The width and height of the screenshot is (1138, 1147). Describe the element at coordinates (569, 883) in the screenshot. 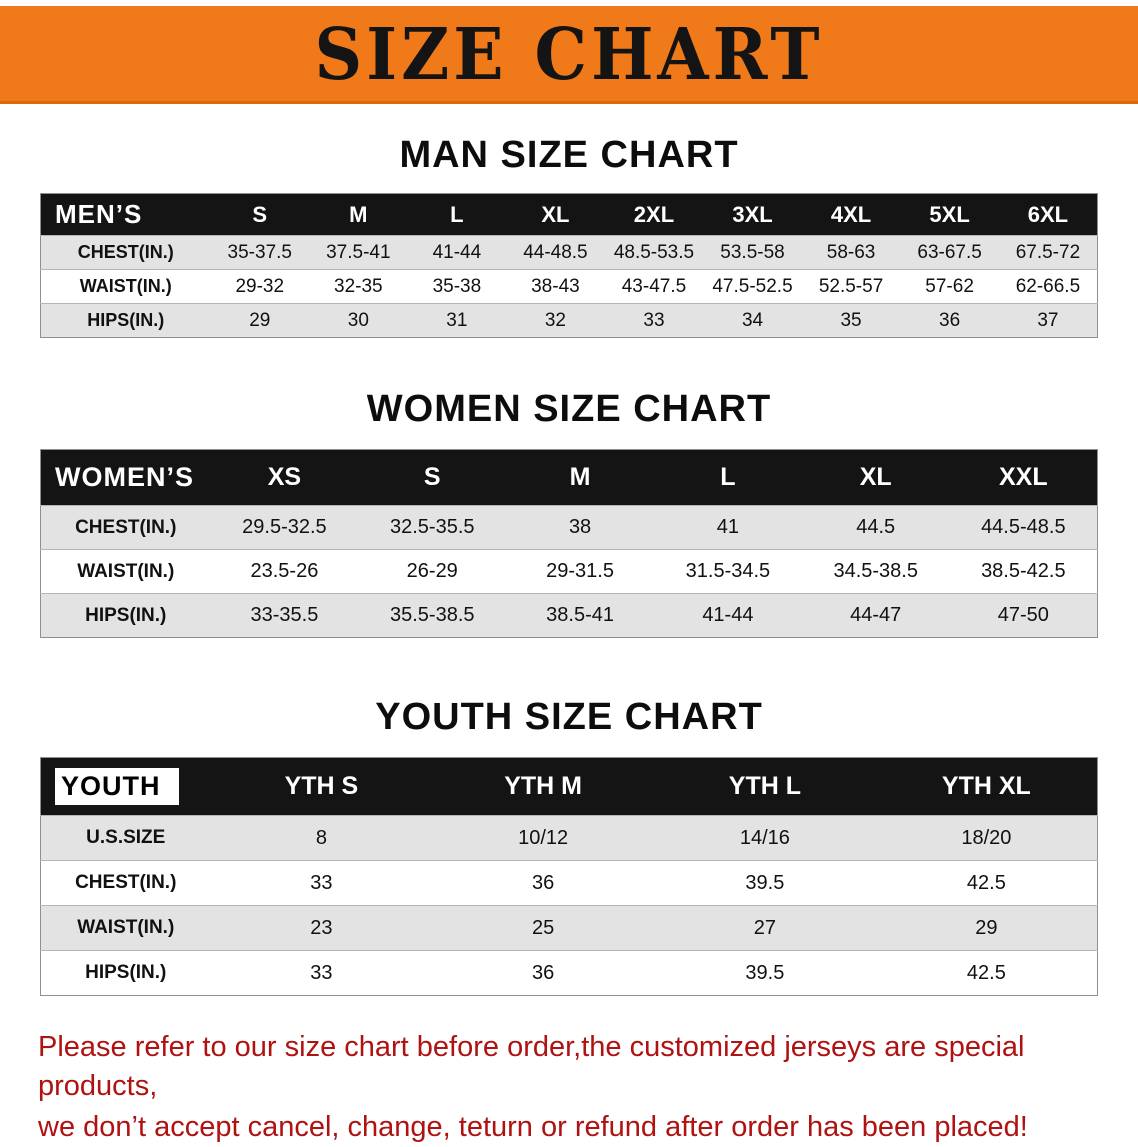

I see `measurement-row: CHEST(IN.) 33 36 39.5 42.5` at that location.